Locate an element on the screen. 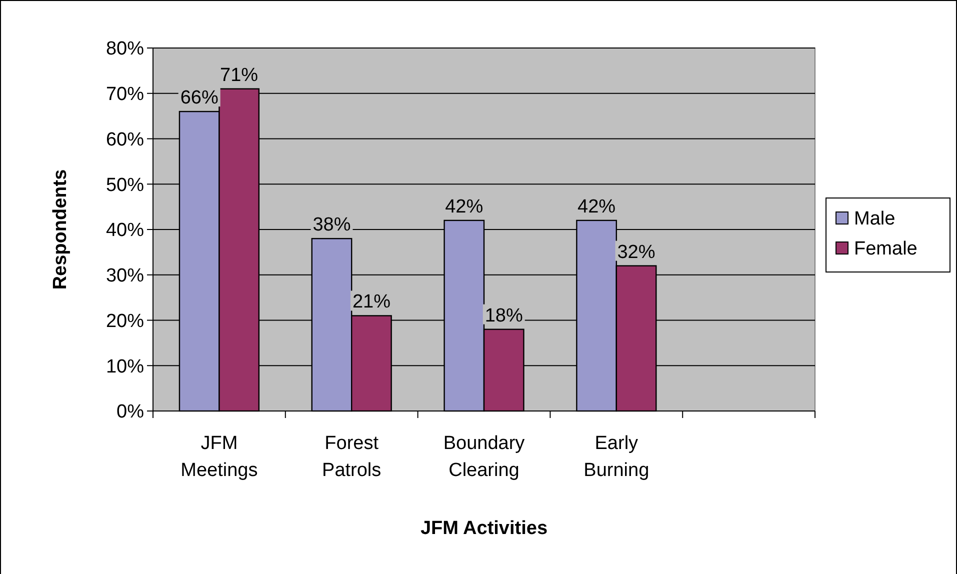  x-axis-title: JFM Activities is located at coordinates (484, 528).